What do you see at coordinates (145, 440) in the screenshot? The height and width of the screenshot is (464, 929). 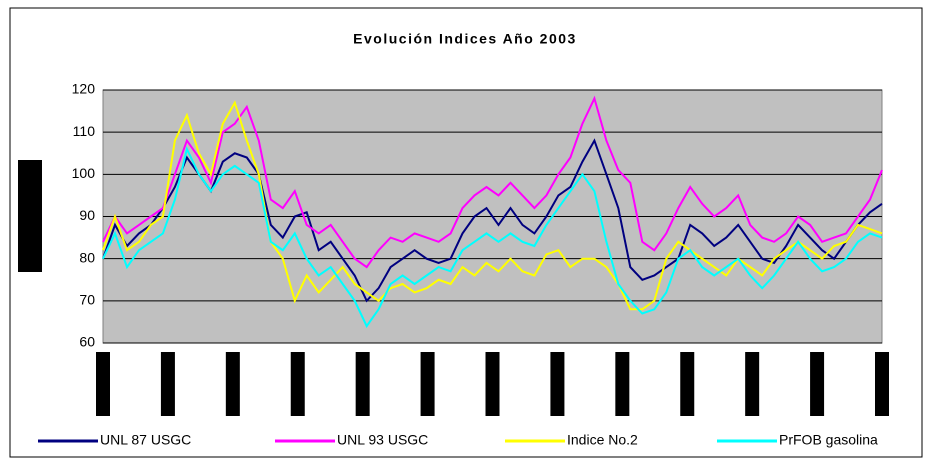 I see `legend-label: UNL 87 USGC` at bounding box center [145, 440].